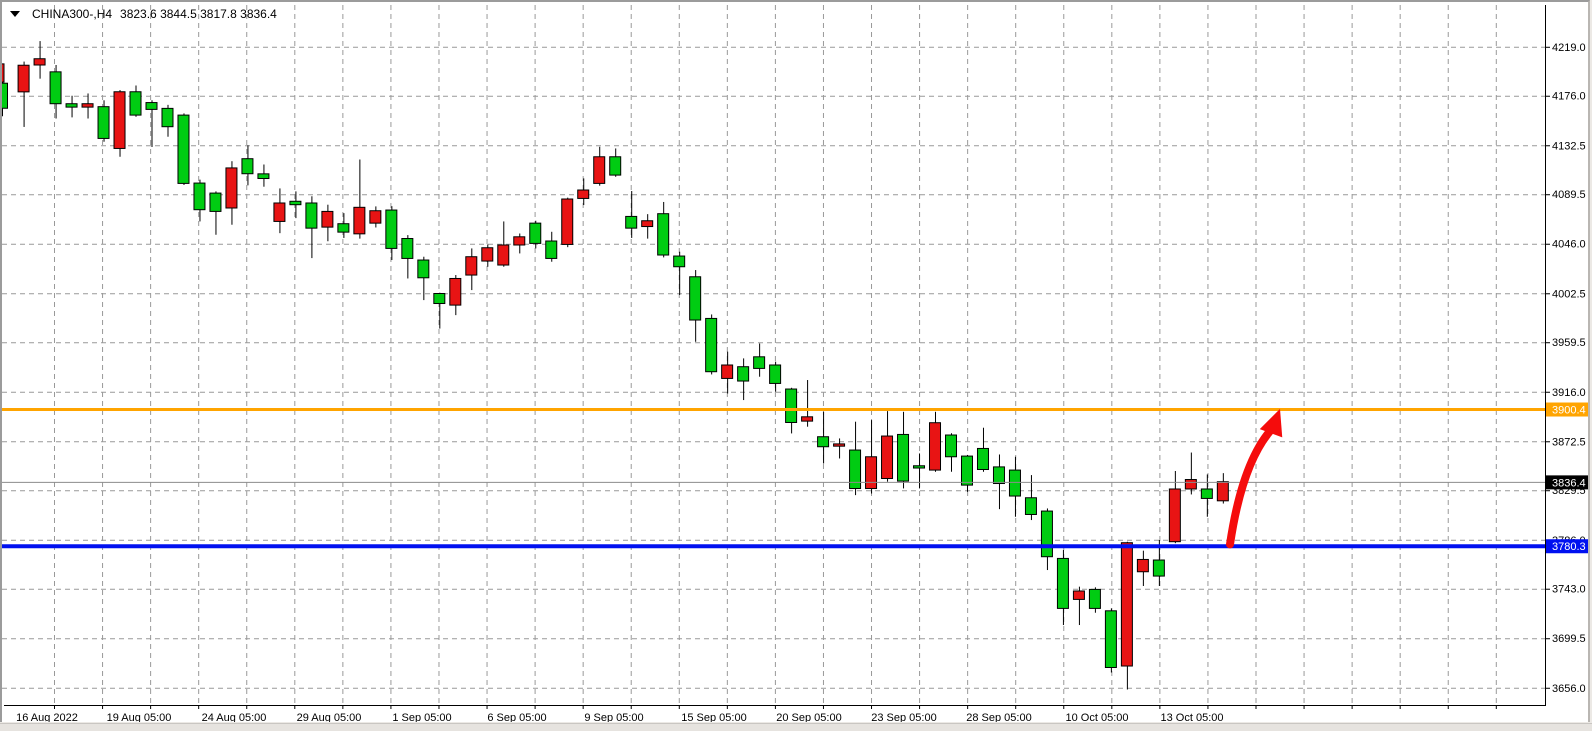  I want to click on time-tick-label: 16 Aug 2022, so click(47, 717).